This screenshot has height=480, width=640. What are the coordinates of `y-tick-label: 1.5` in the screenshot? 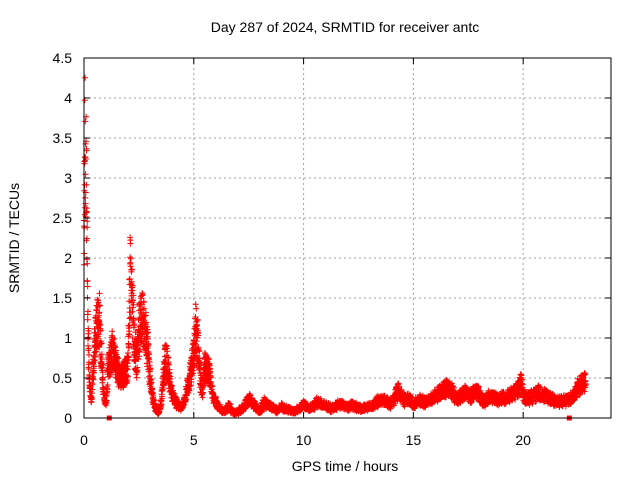 It's located at (63, 298).